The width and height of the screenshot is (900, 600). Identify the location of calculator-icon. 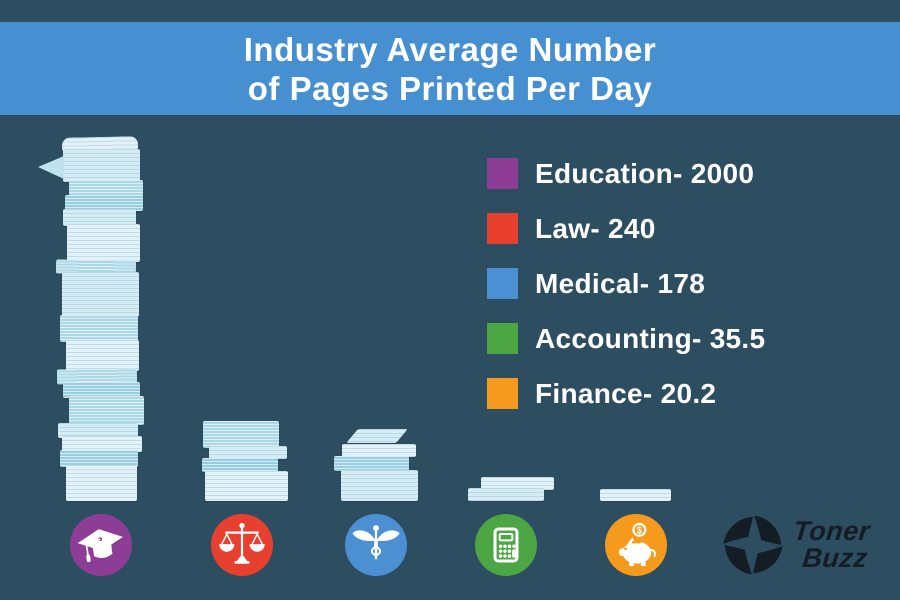
(506, 545).